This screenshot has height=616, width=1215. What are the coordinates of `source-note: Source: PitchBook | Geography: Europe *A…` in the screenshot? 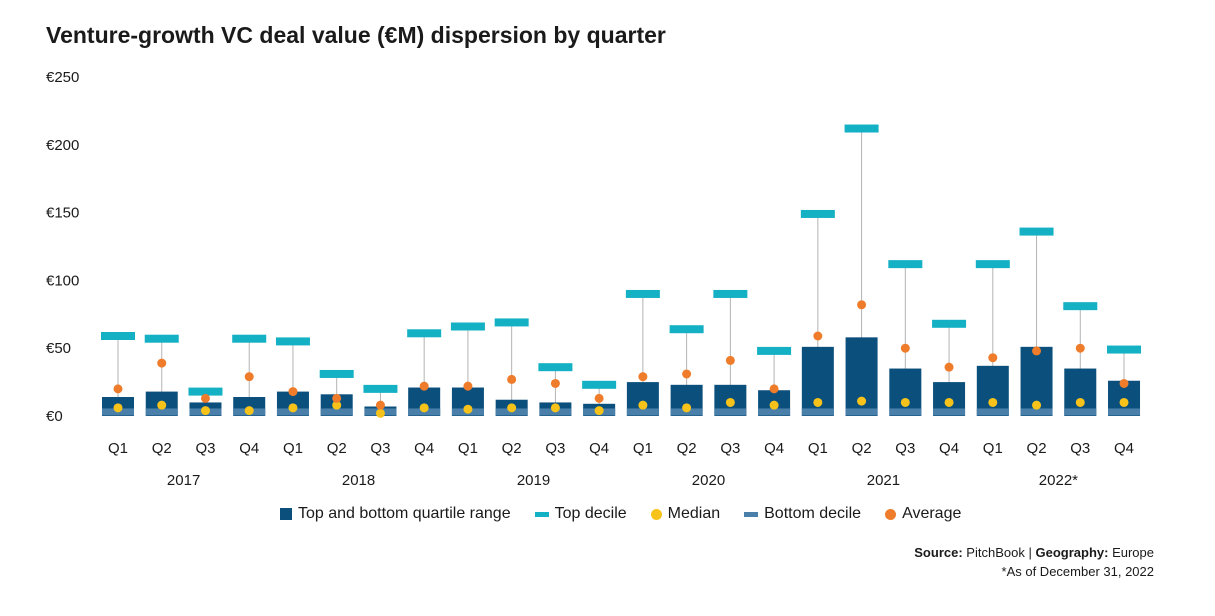 It's located at (1034, 562).